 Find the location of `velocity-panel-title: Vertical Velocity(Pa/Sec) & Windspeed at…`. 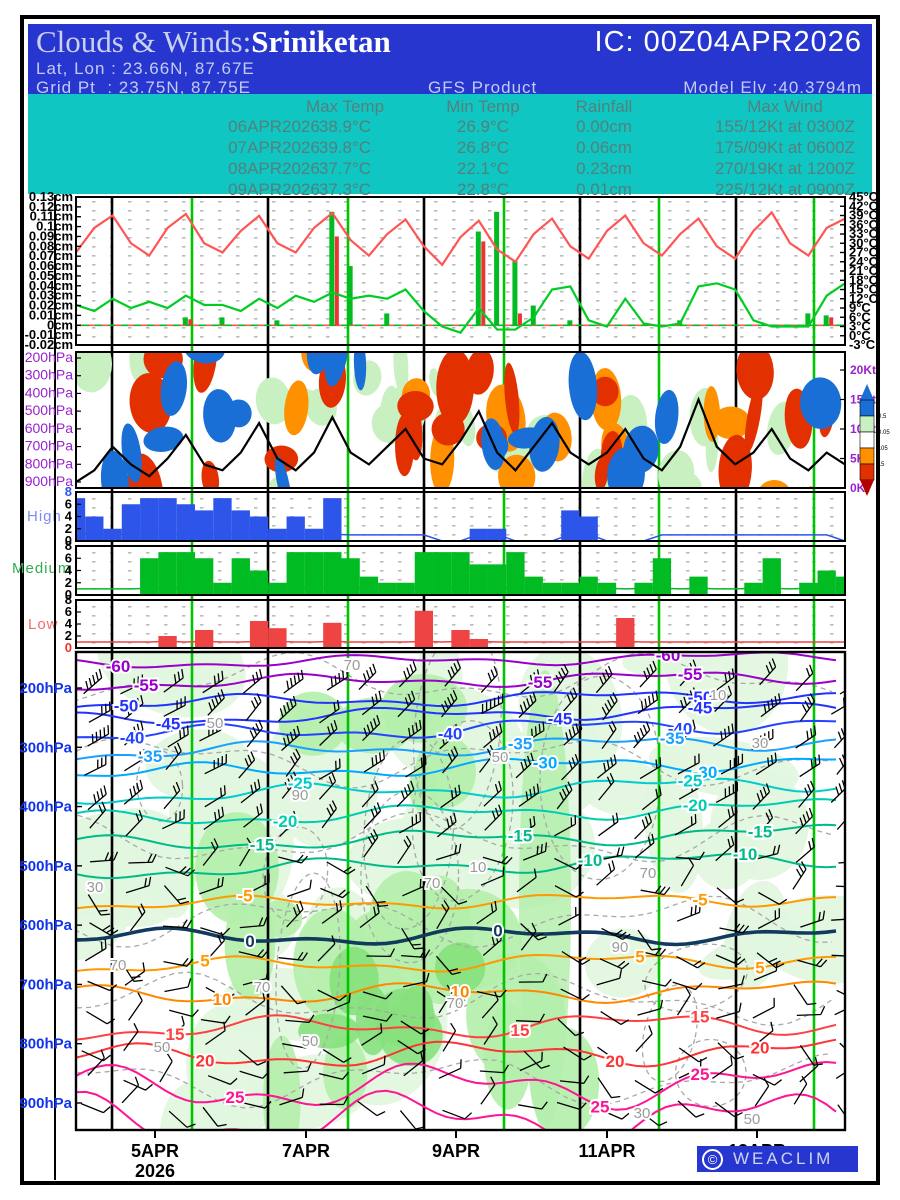

velocity-panel-title: Vertical Velocity(Pa/Sec) & Windspeed at… is located at coordinates (463, 365).